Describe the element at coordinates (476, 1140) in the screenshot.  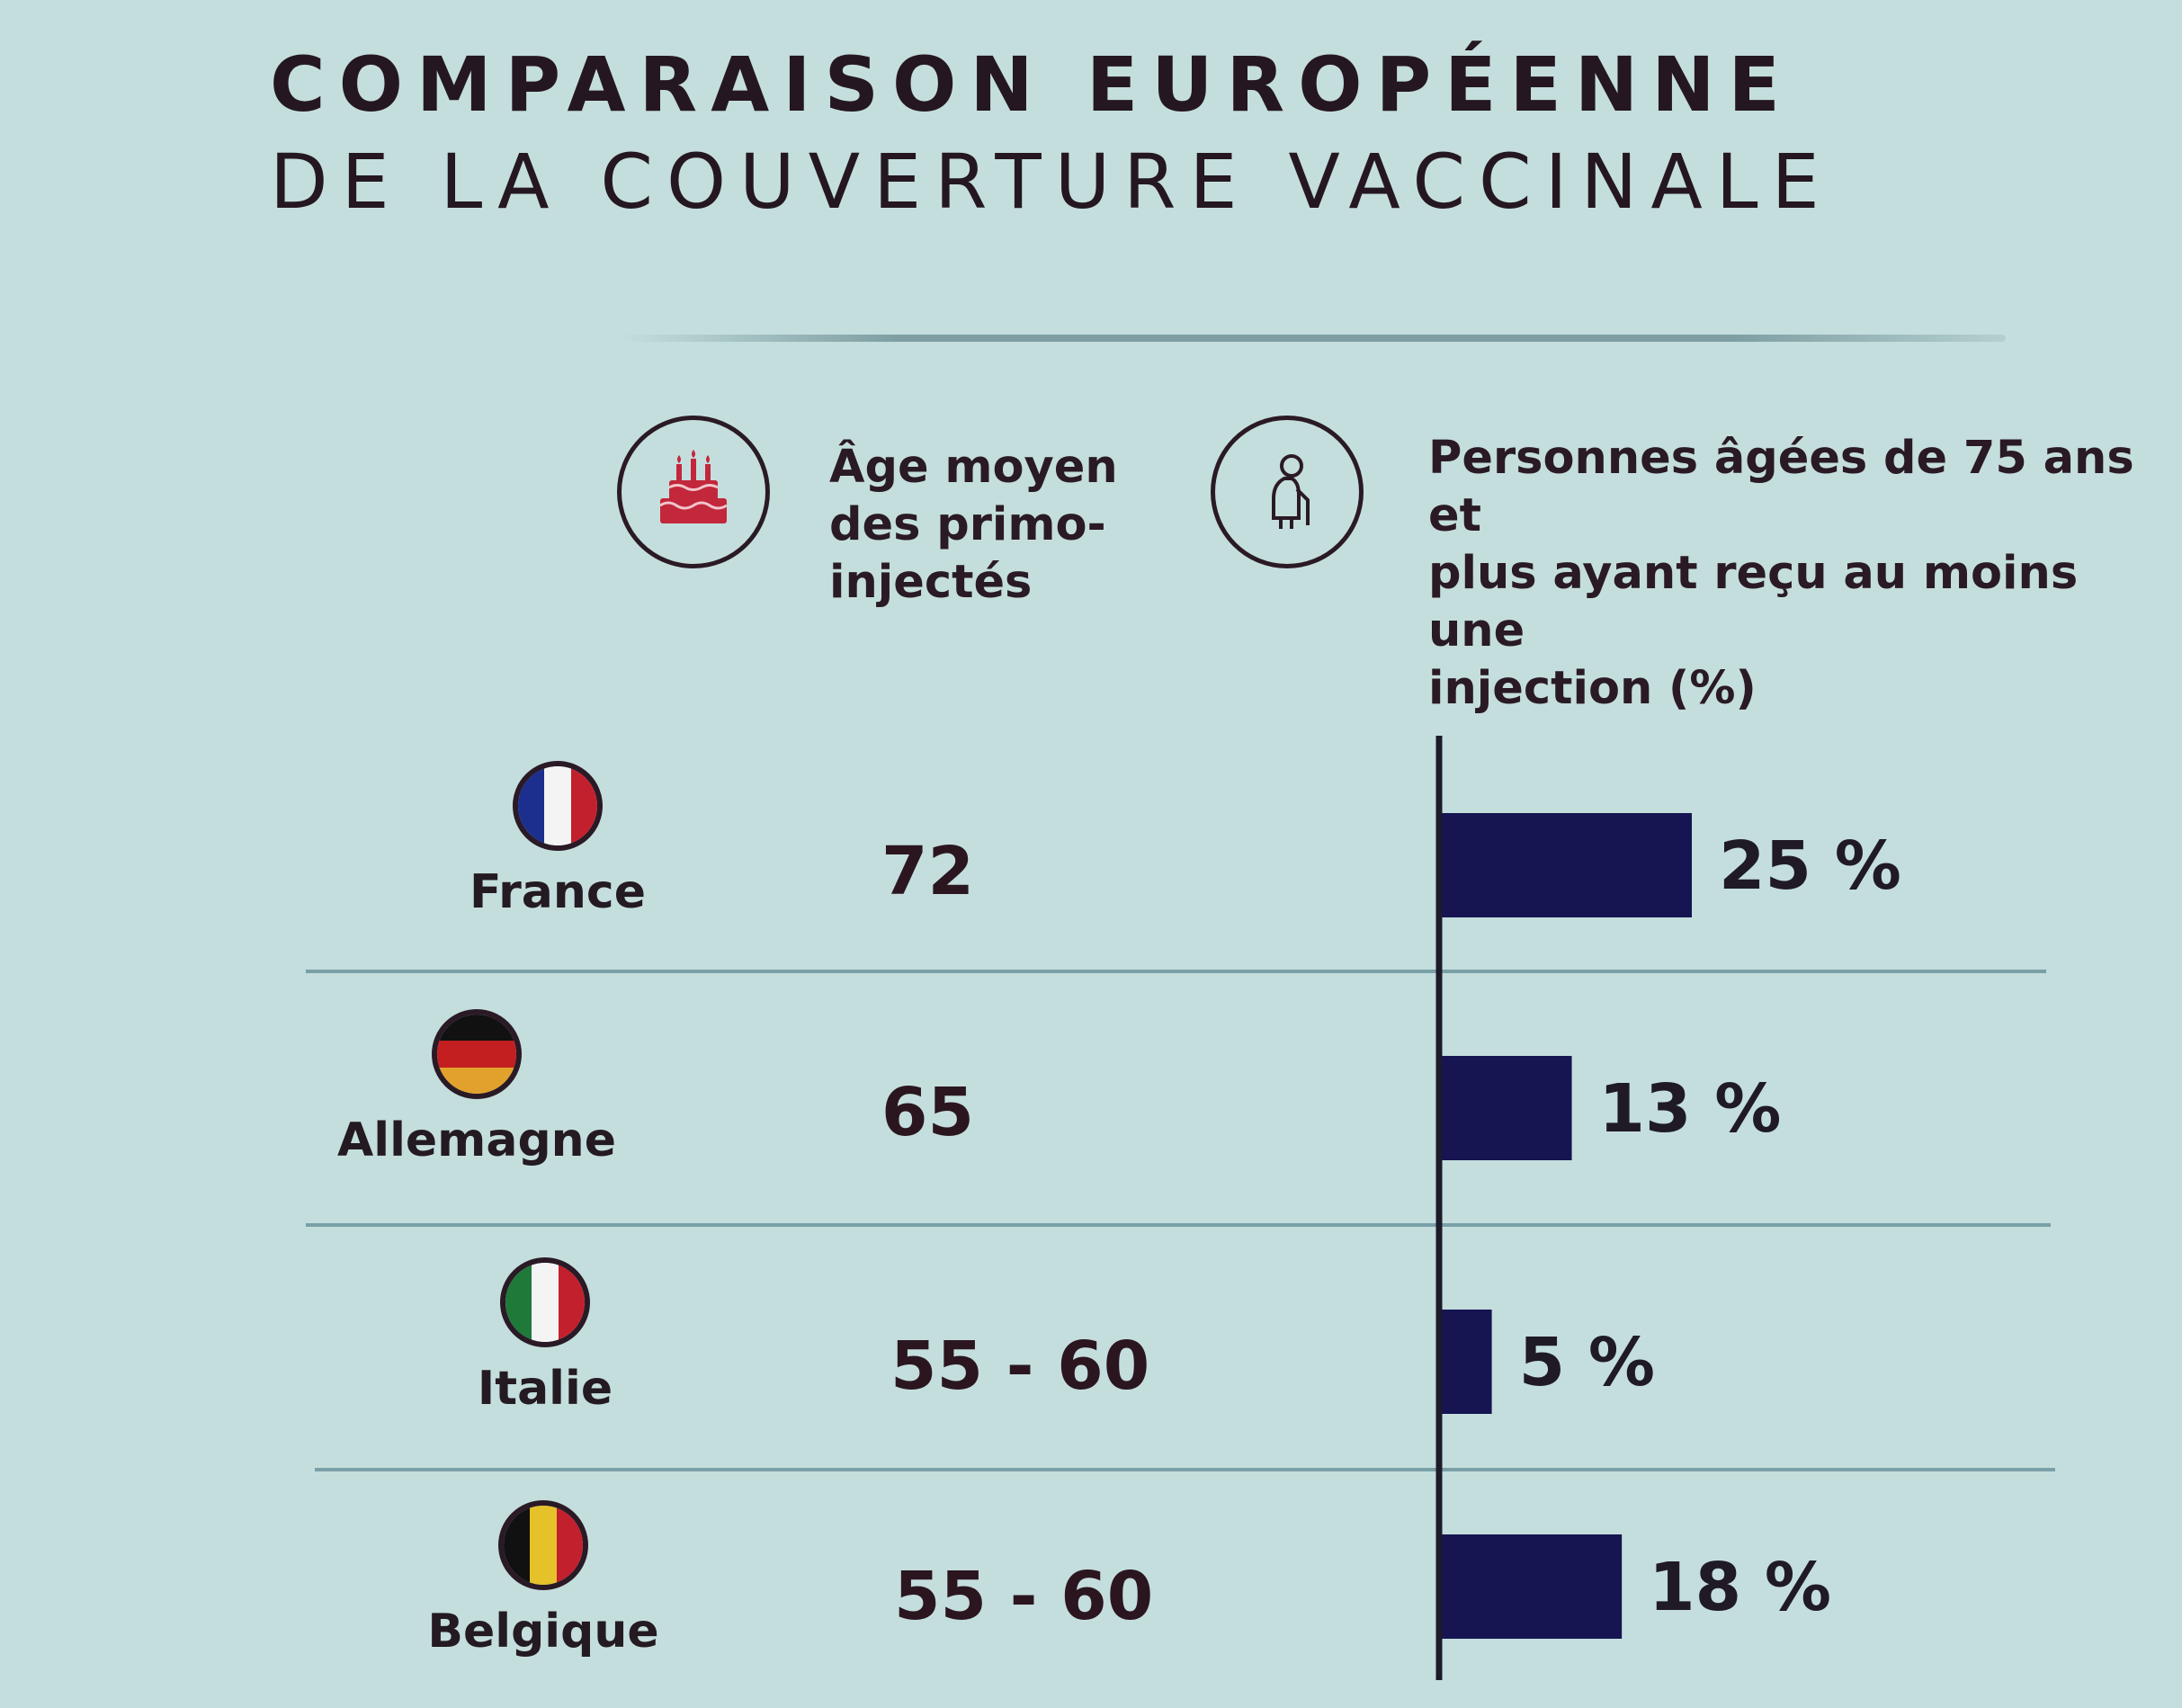
I see `country-name: Allemagne` at that location.